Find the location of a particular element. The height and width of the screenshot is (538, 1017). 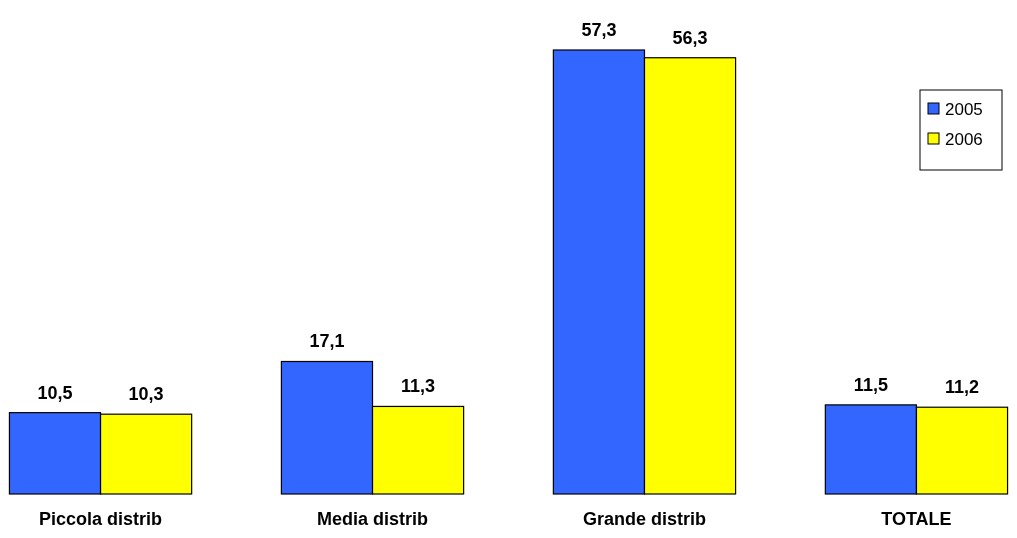

data-label: 11,2 is located at coordinates (962, 387).